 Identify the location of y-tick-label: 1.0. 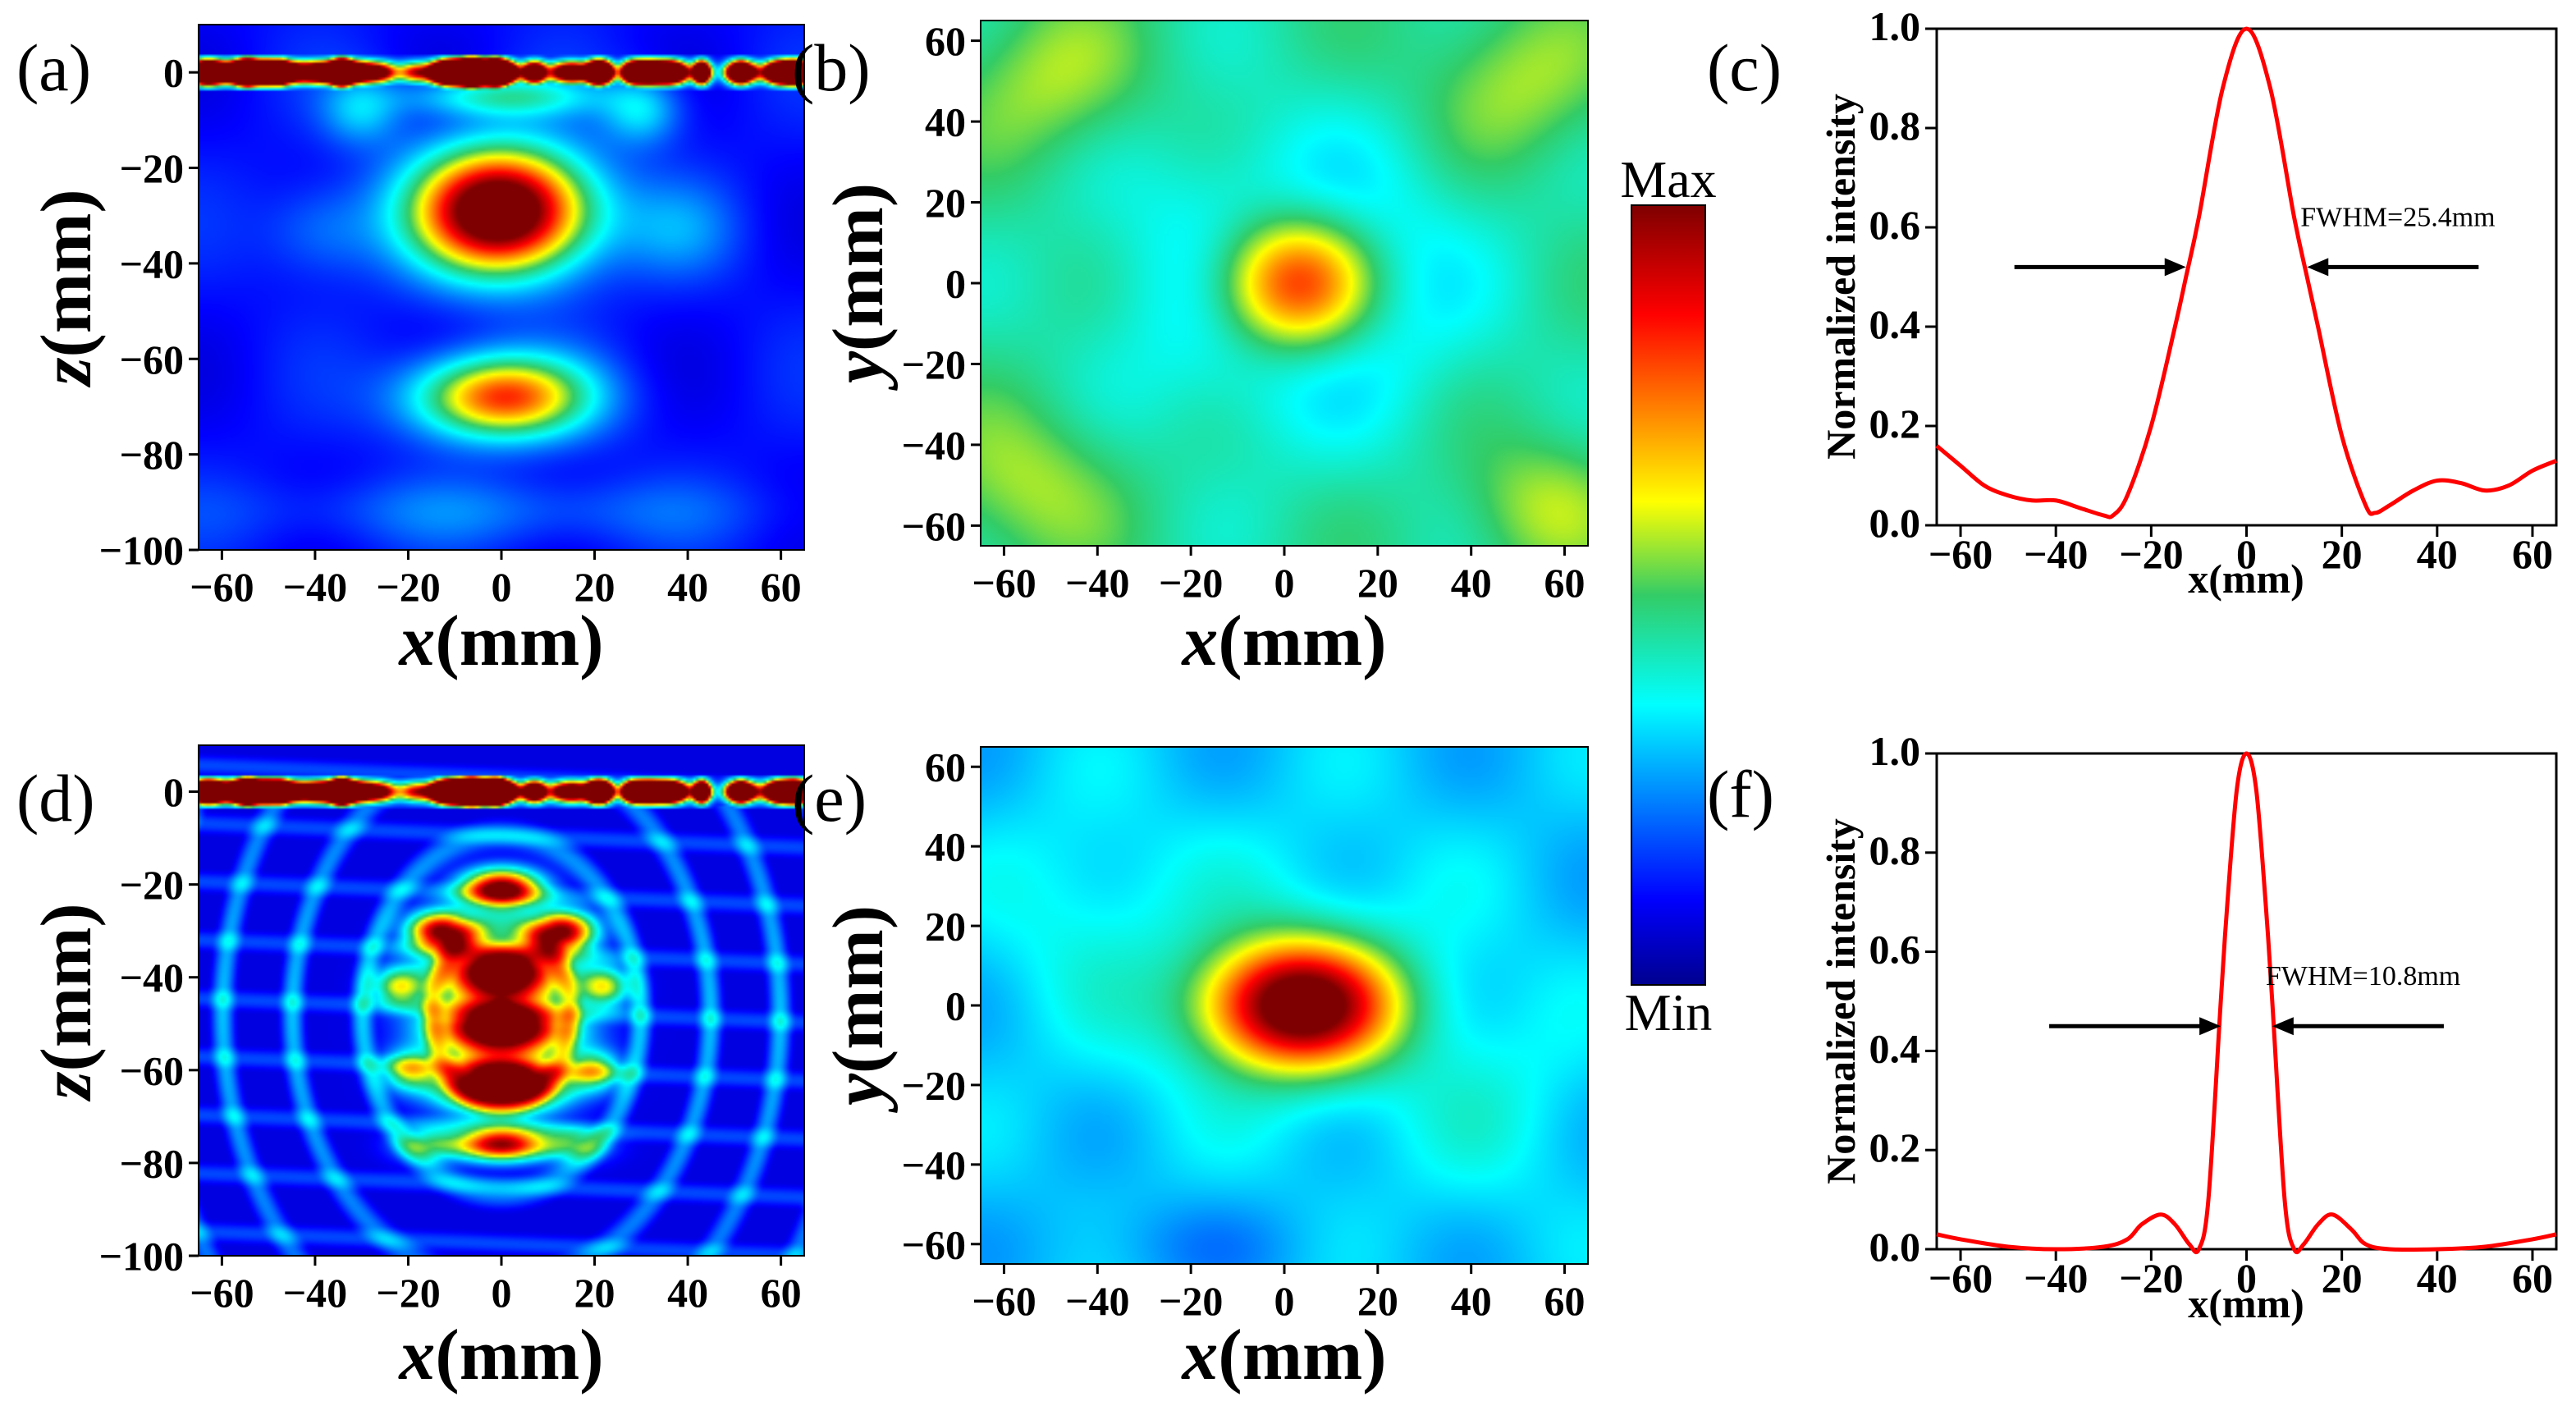
(1895, 751).